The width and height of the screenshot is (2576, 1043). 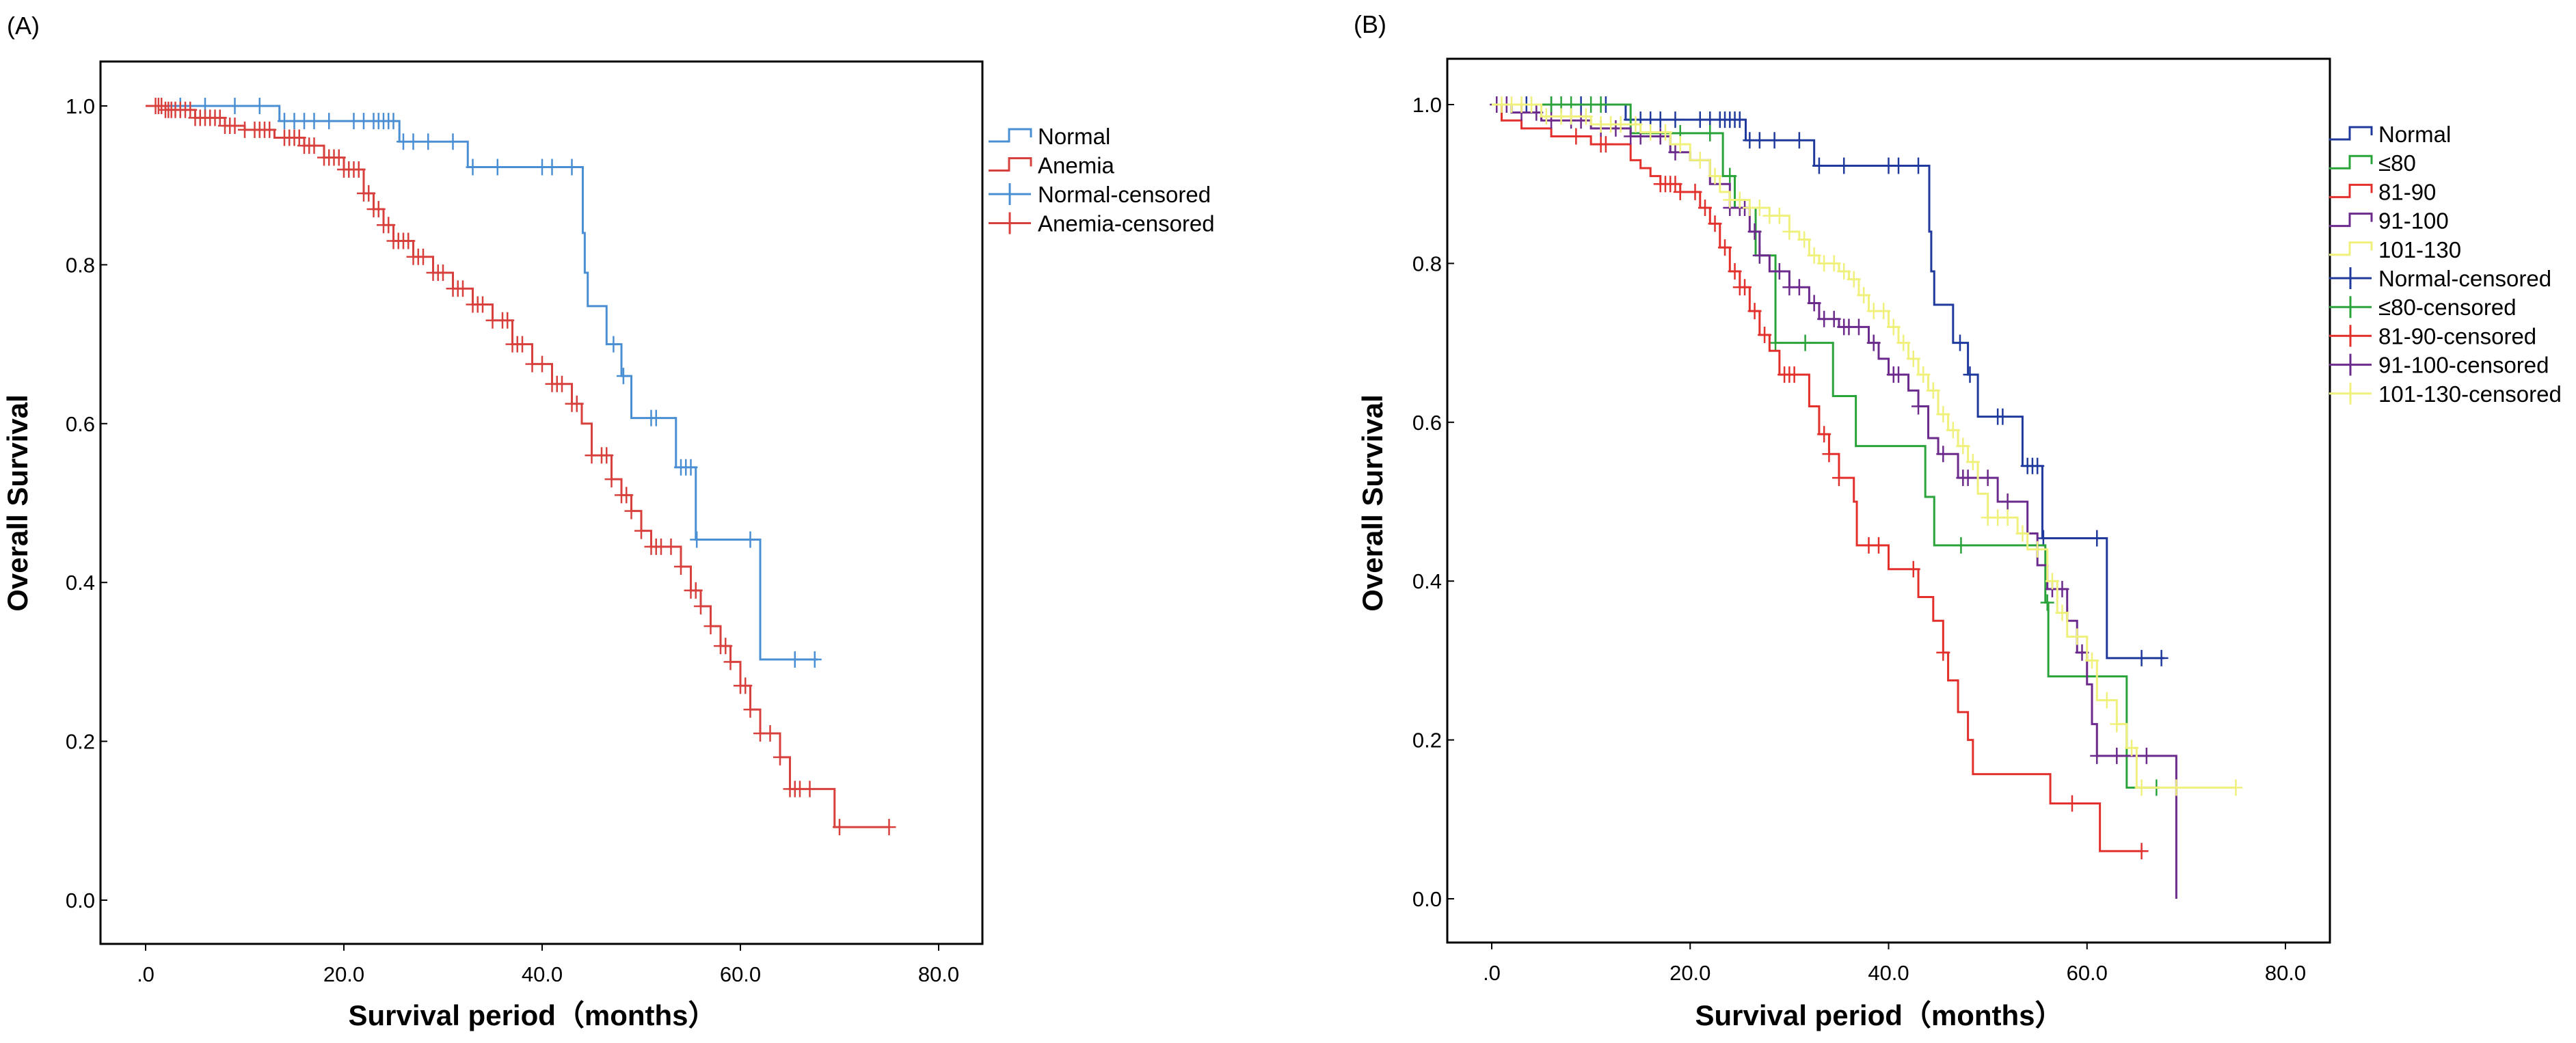 I want to click on legend-item: 91-100-censored, so click(x=2439, y=366).